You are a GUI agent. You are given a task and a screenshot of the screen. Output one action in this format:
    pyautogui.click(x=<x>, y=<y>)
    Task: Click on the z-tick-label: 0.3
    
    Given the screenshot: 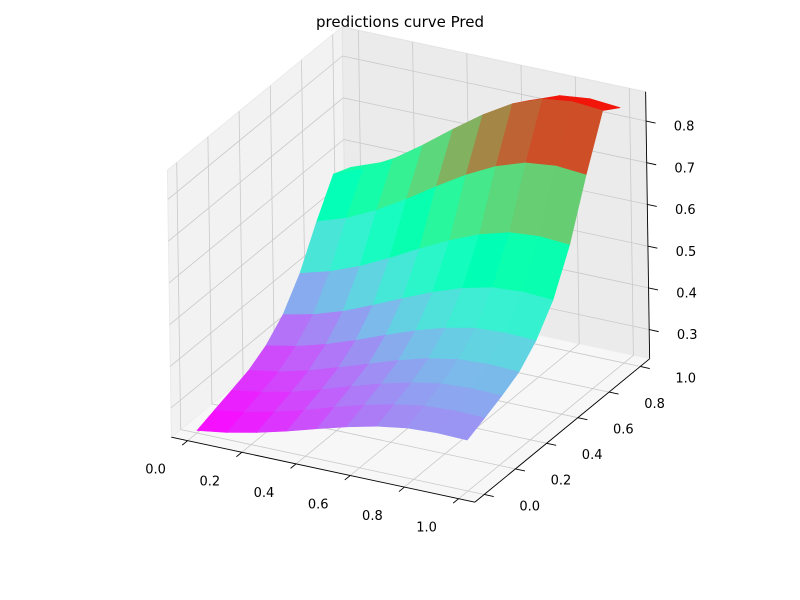 What is the action you would take?
    pyautogui.click(x=687, y=335)
    